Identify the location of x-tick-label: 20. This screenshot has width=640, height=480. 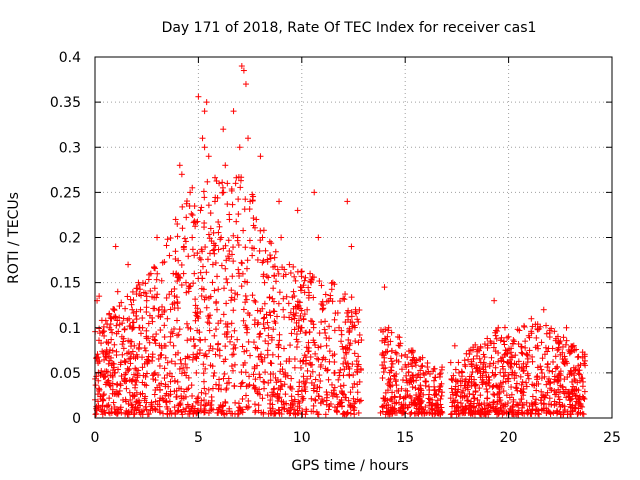
(509, 438).